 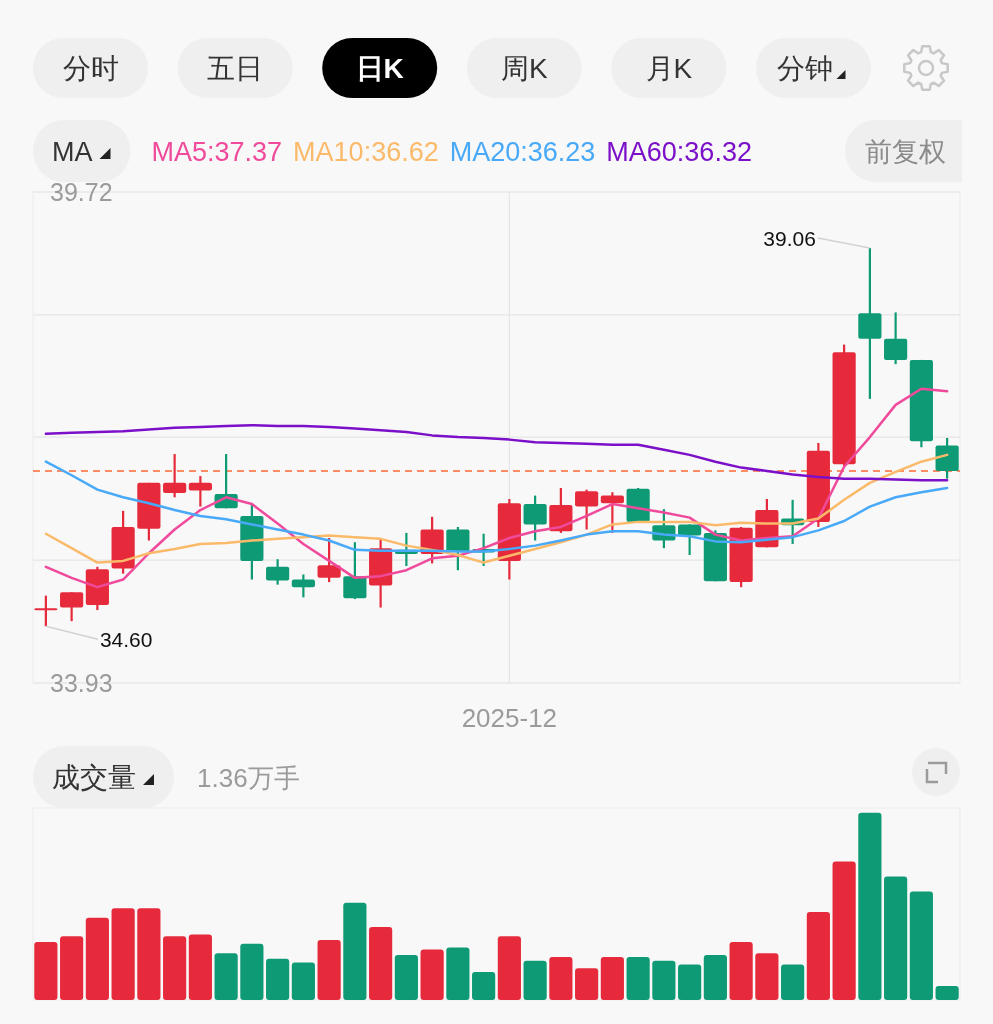 I want to click on category-label: 五日, so click(x=235, y=68).